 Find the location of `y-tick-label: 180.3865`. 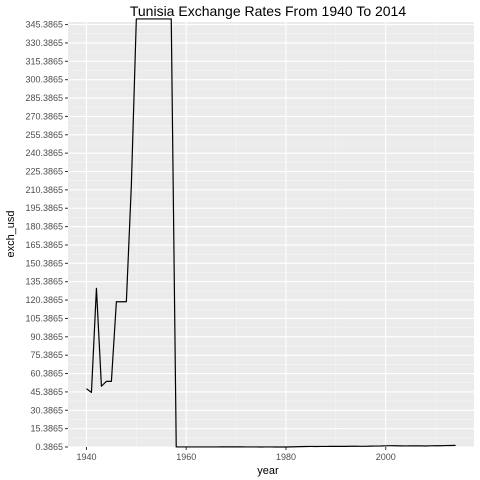

y-tick-label: 180.3865 is located at coordinates (44, 227).